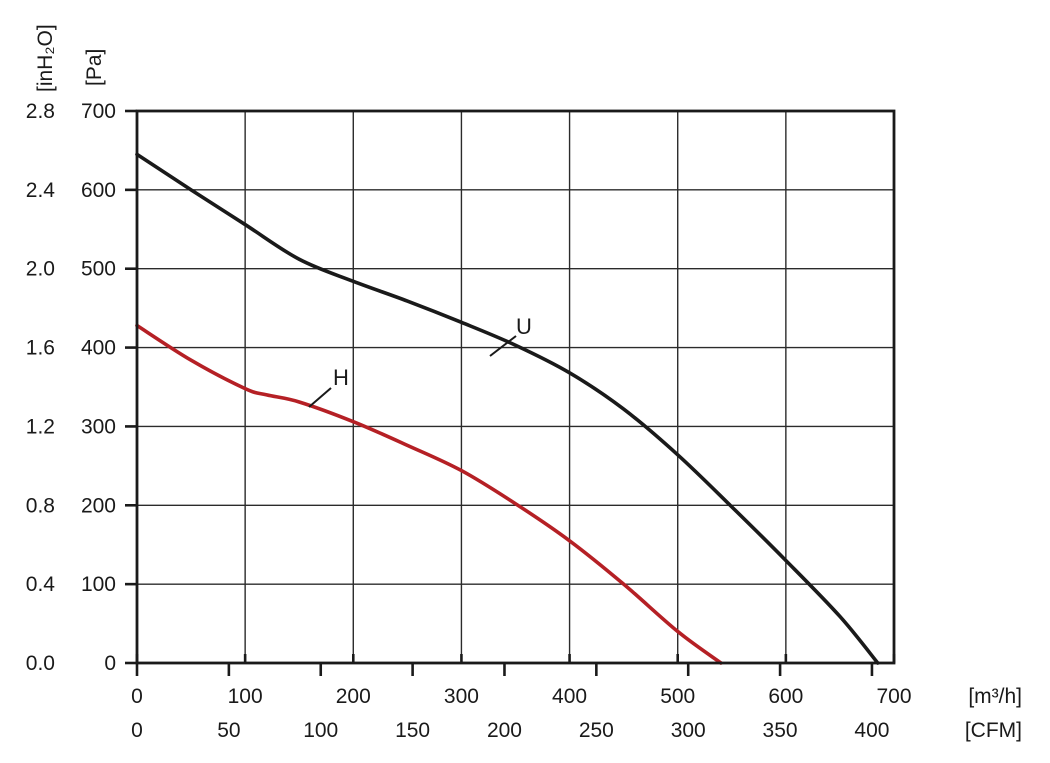  I want to click on series-labels: UH, so click(420, 361).